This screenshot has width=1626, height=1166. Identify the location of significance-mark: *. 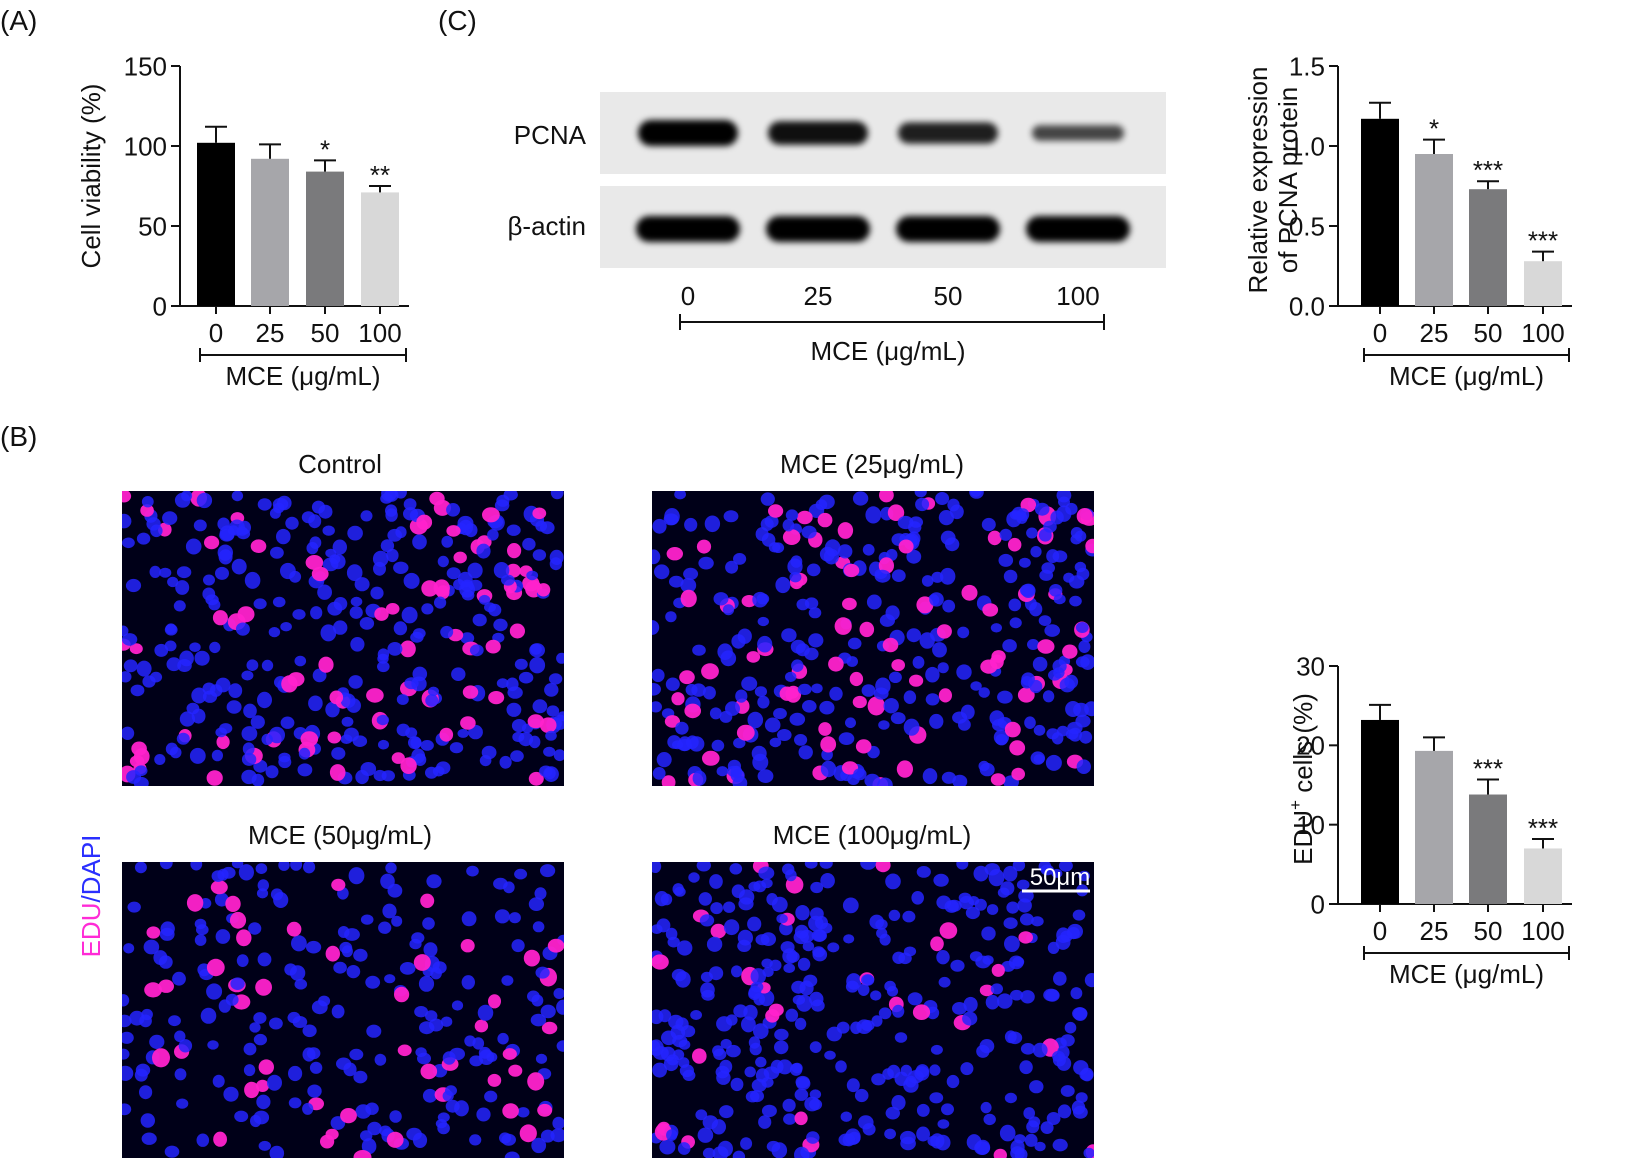
(1434, 129).